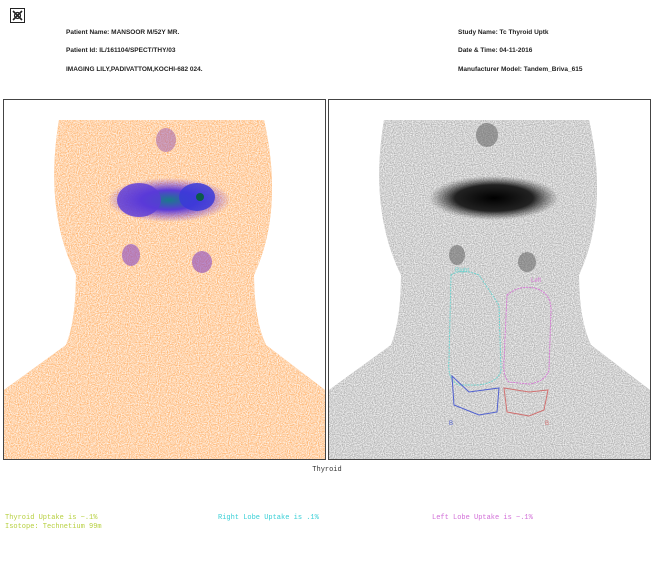 This screenshot has height=561, width=654. I want to click on right-lobe-uptake-text: Right Lobe Uptake is .1%, so click(268, 518).